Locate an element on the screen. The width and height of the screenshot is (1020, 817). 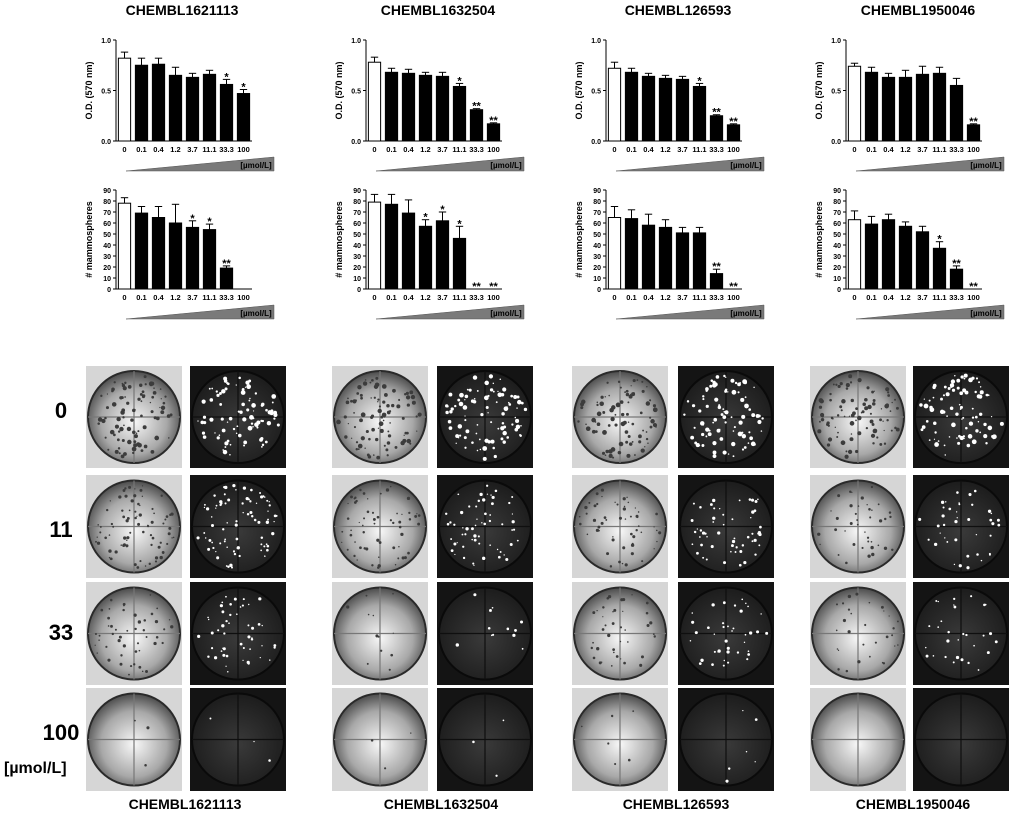
compound-title-bottom-2: CHEMBL1632504 is located at coordinates (441, 804).